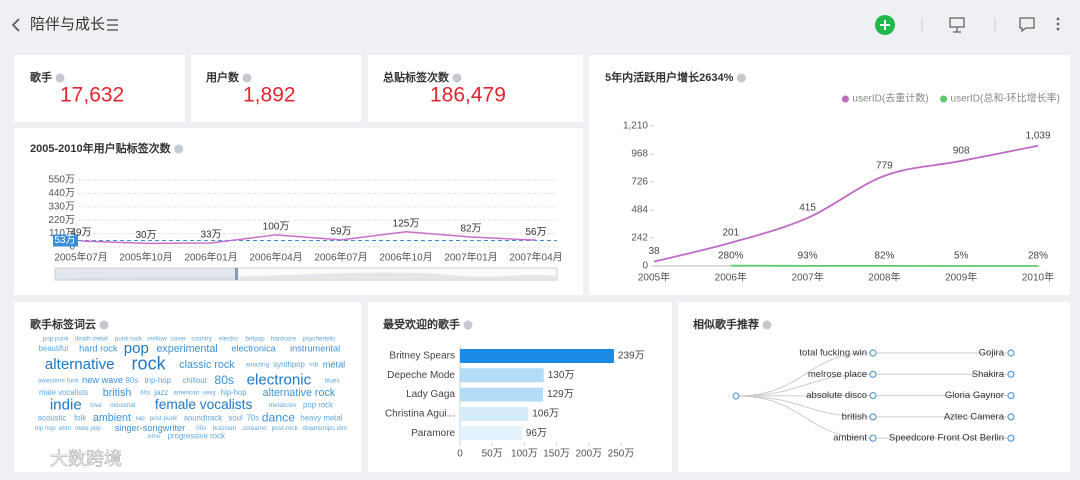 The height and width of the screenshot is (480, 1080). Describe the element at coordinates (178, 339) in the screenshot. I see `word: cover` at that location.